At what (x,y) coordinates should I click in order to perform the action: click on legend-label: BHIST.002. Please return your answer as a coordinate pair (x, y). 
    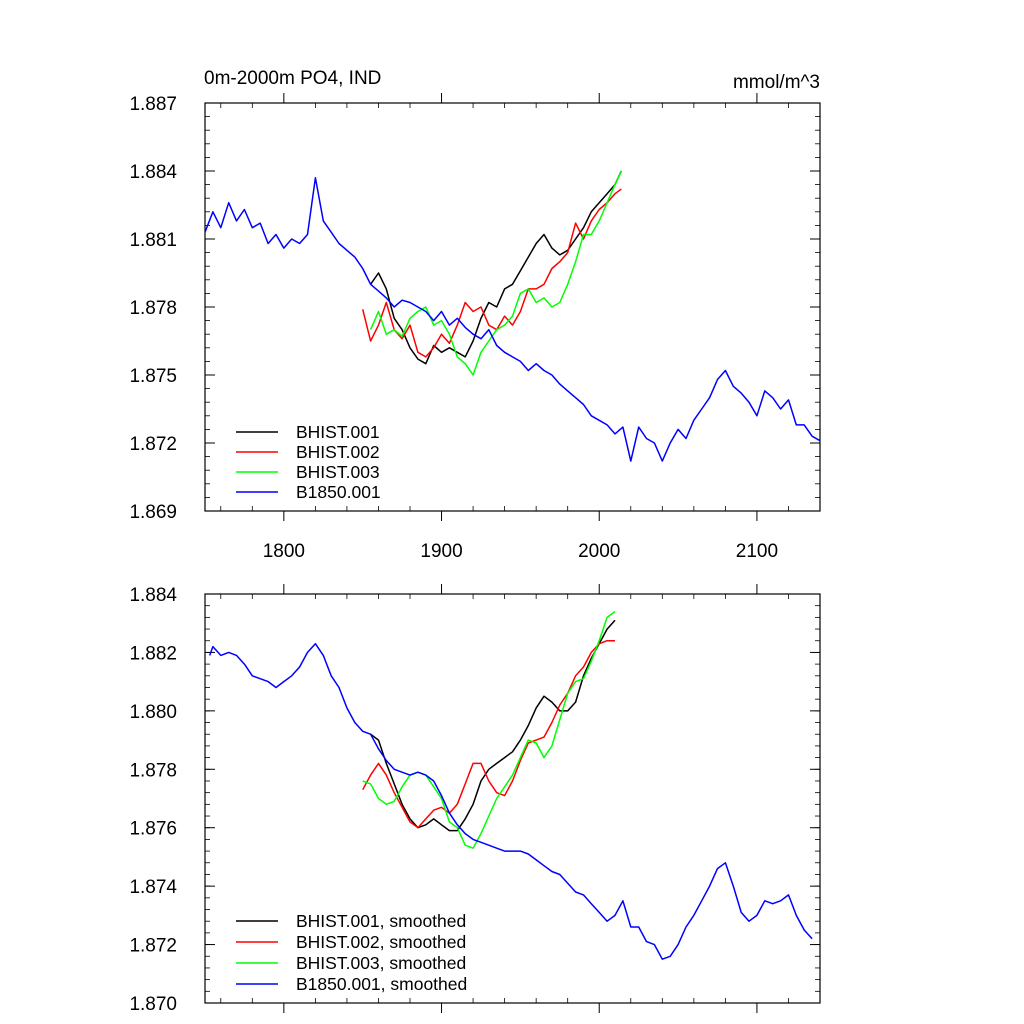
    Looking at the image, I should click on (338, 452).